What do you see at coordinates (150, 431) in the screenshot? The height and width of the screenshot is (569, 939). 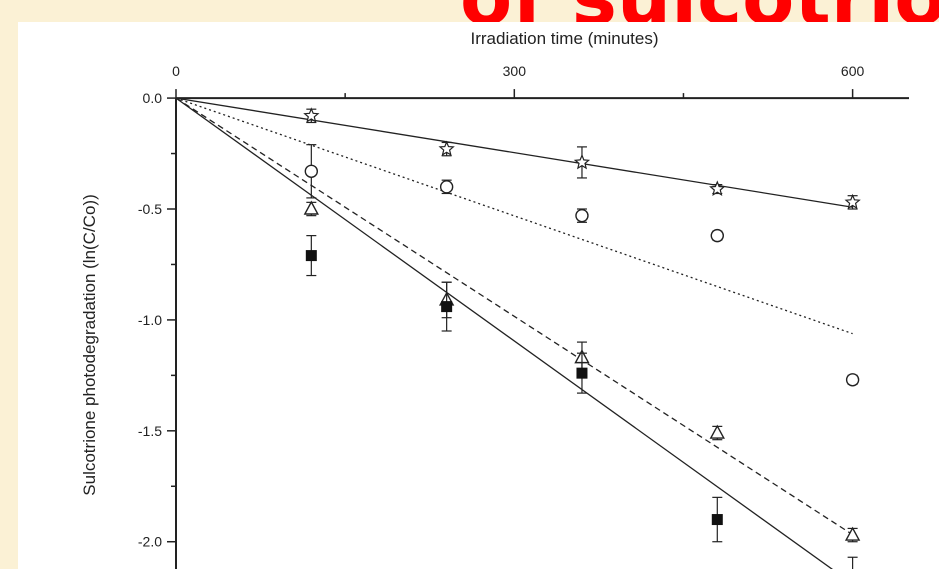 I see `y-tick-label: -1.5` at bounding box center [150, 431].